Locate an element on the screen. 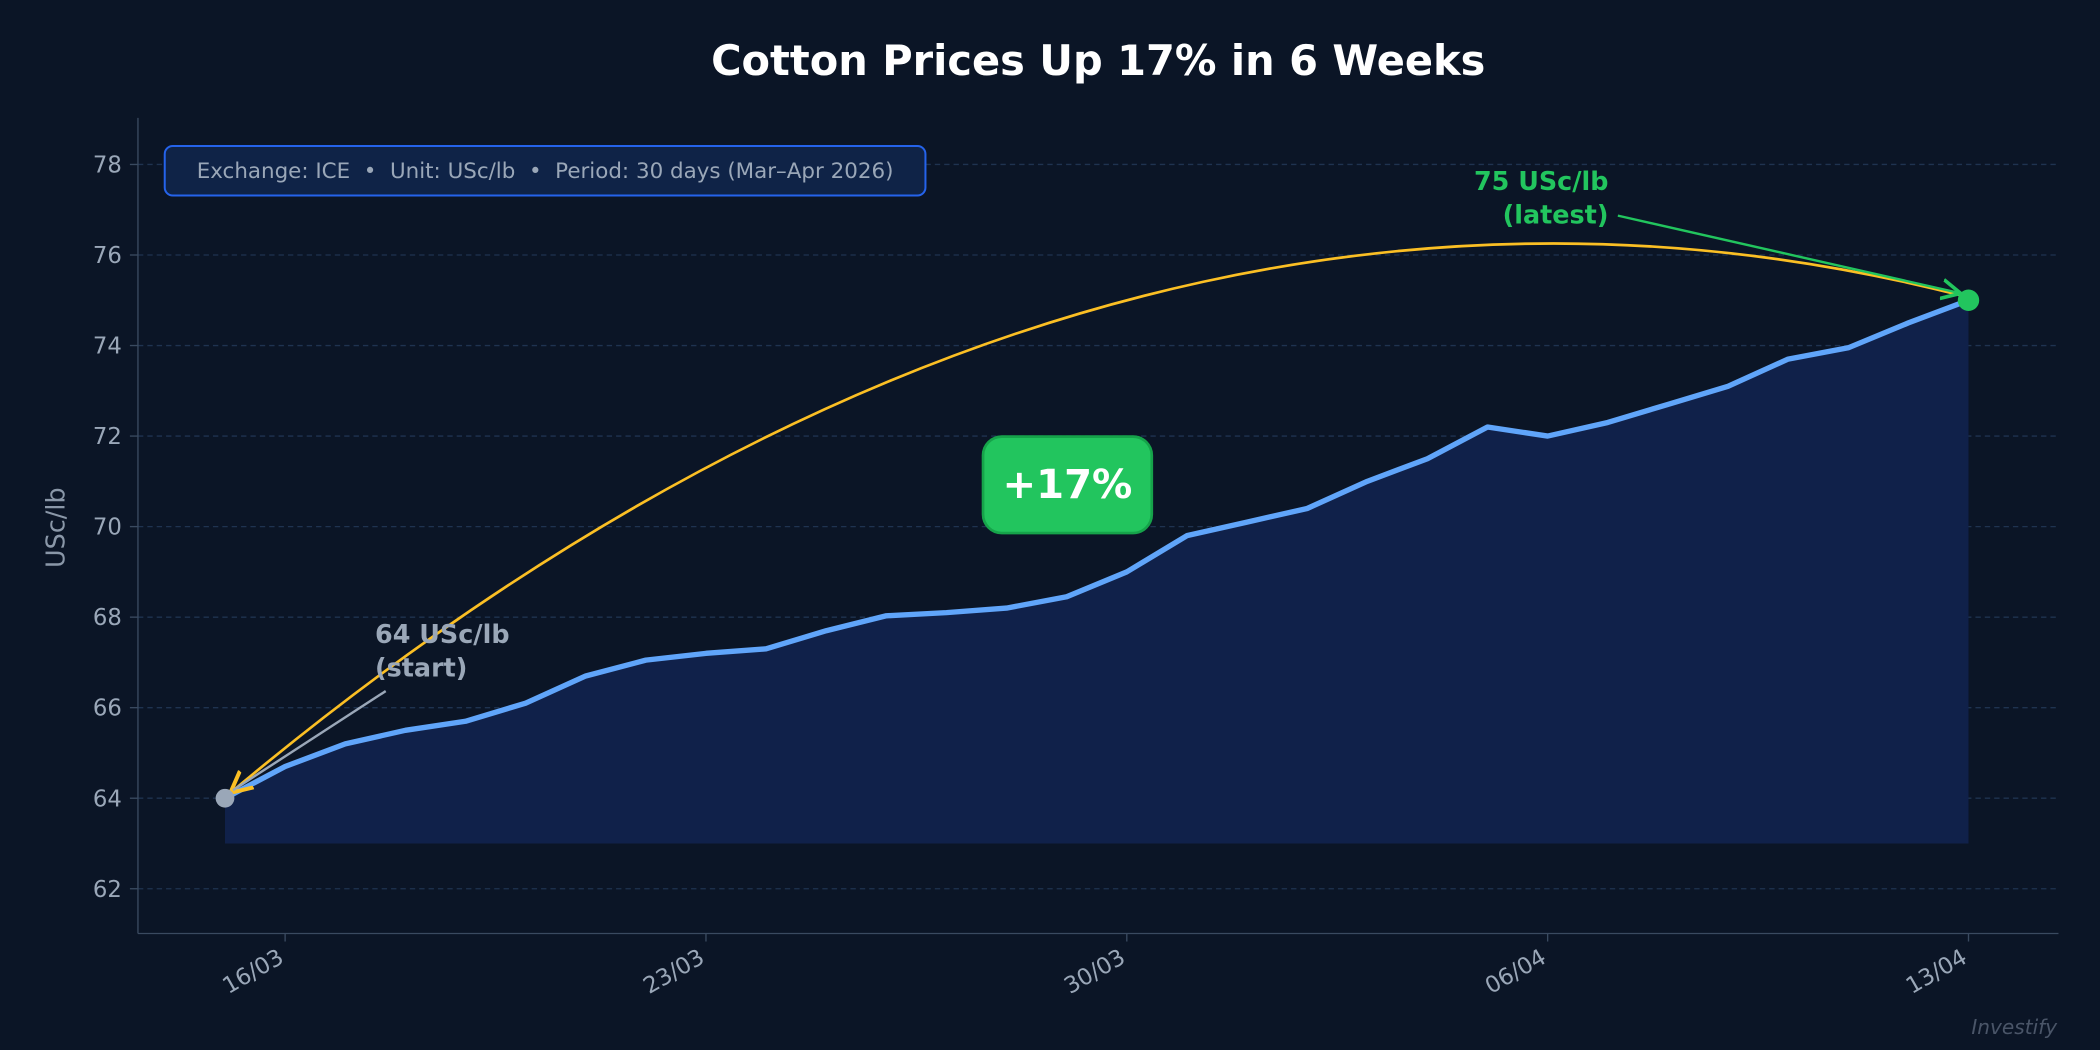  chart-title: Cotton Prices Up 17% in 6 Weeks is located at coordinates (1098, 60).